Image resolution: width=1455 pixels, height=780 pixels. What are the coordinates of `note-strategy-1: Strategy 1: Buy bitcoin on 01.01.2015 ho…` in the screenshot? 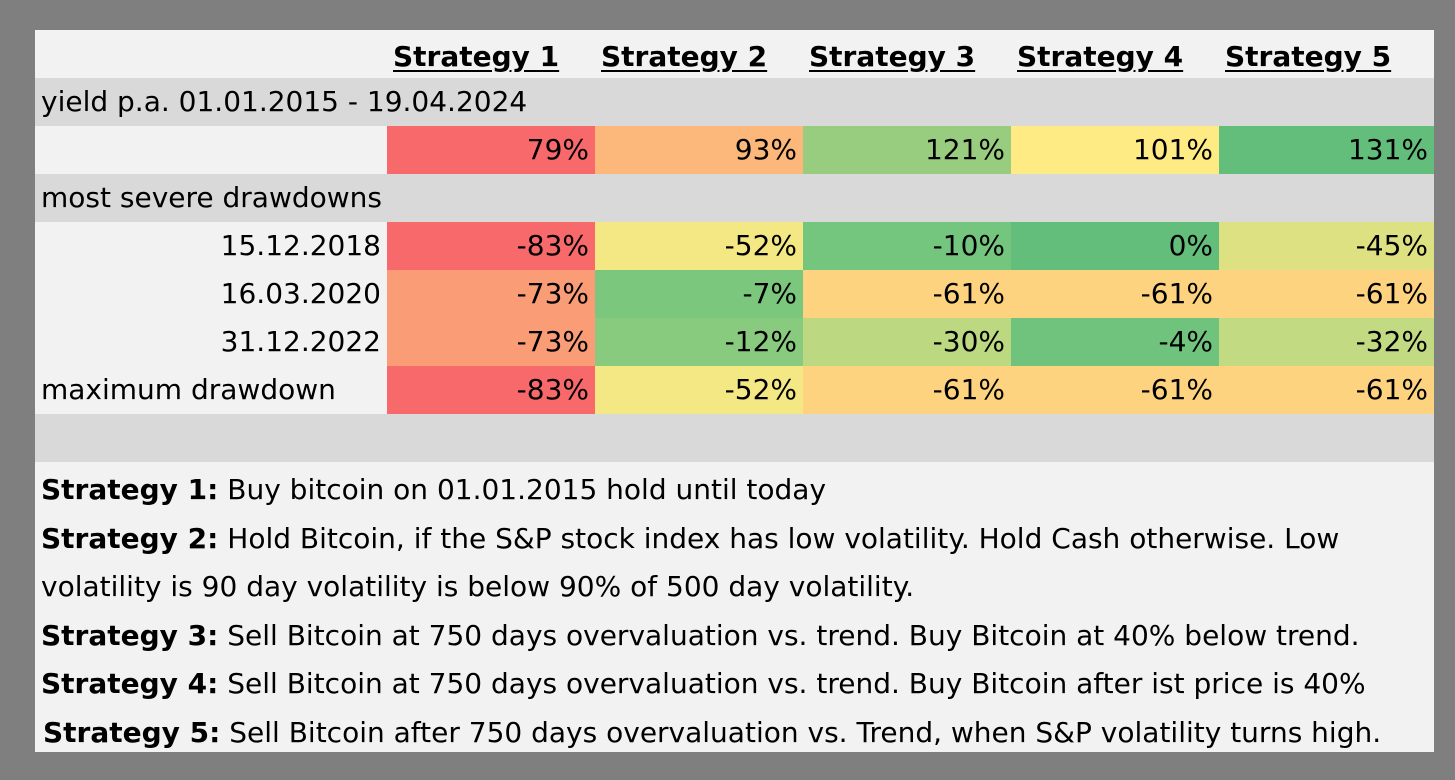 It's located at (736, 490).